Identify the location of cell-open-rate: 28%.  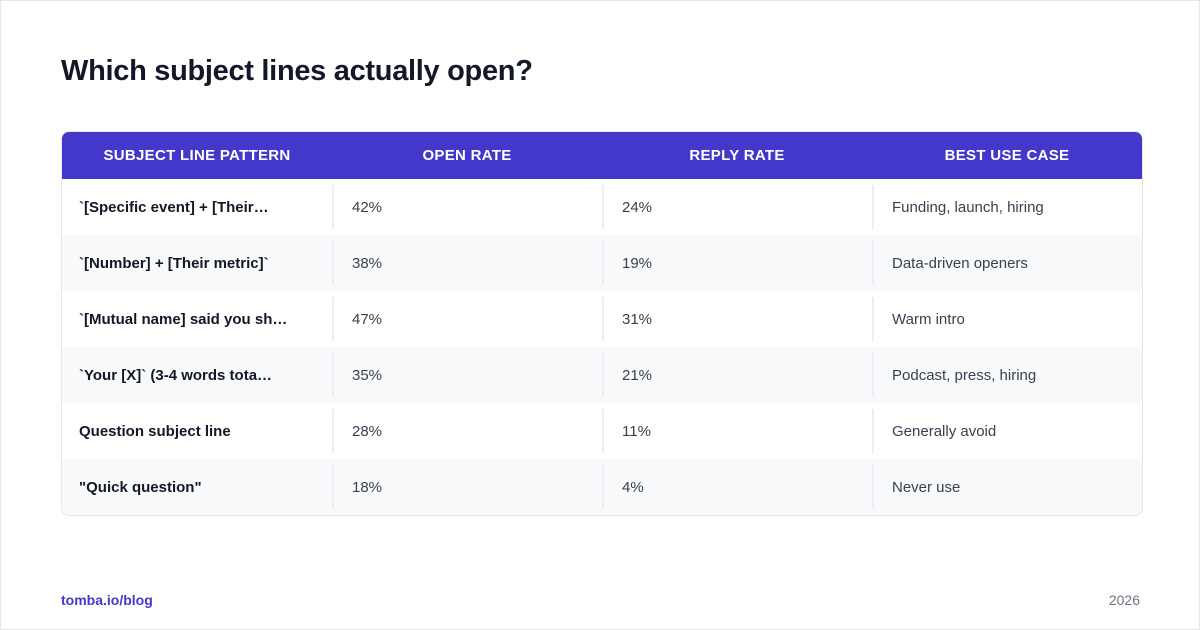
(467, 431).